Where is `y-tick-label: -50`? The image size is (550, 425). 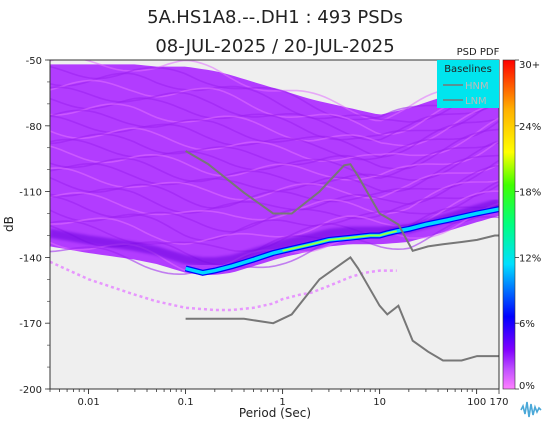
y-tick-label: -50 is located at coordinates (34, 61).